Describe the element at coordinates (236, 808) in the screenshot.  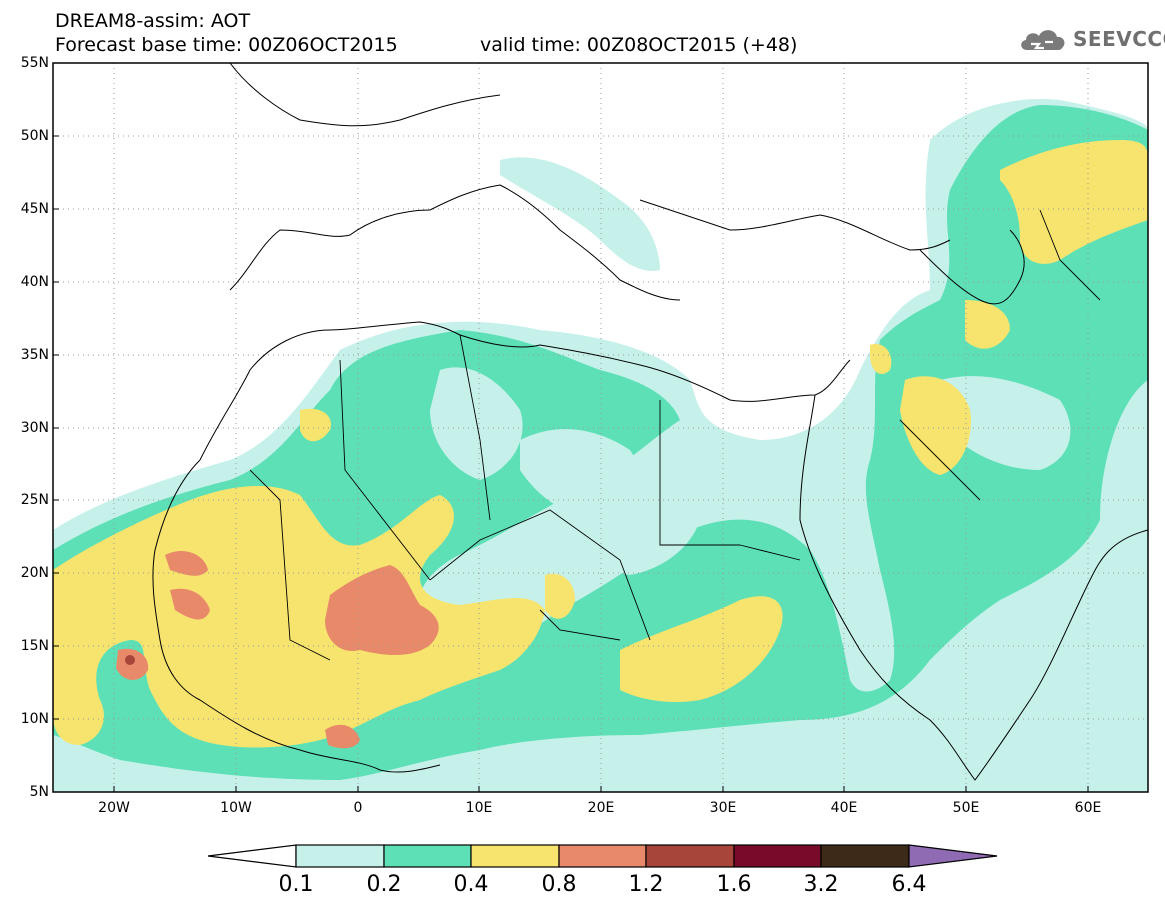
I see `lon-label-10w: 10W` at that location.